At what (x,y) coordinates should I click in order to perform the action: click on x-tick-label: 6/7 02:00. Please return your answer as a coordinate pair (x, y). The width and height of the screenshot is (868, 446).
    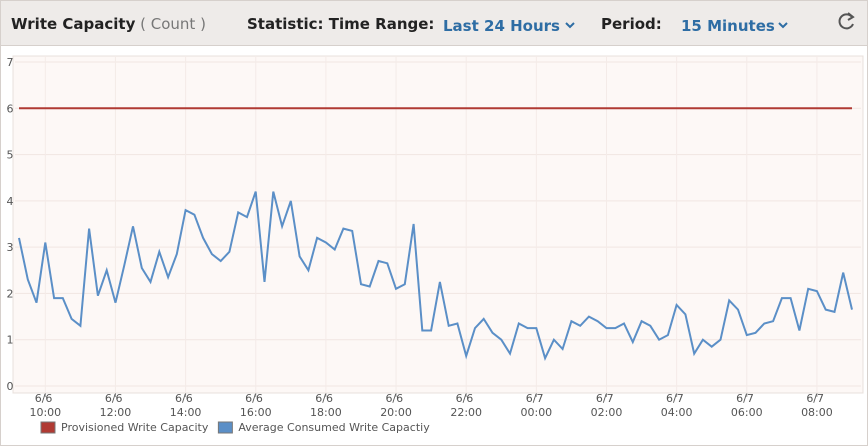
    Looking at the image, I should click on (607, 405).